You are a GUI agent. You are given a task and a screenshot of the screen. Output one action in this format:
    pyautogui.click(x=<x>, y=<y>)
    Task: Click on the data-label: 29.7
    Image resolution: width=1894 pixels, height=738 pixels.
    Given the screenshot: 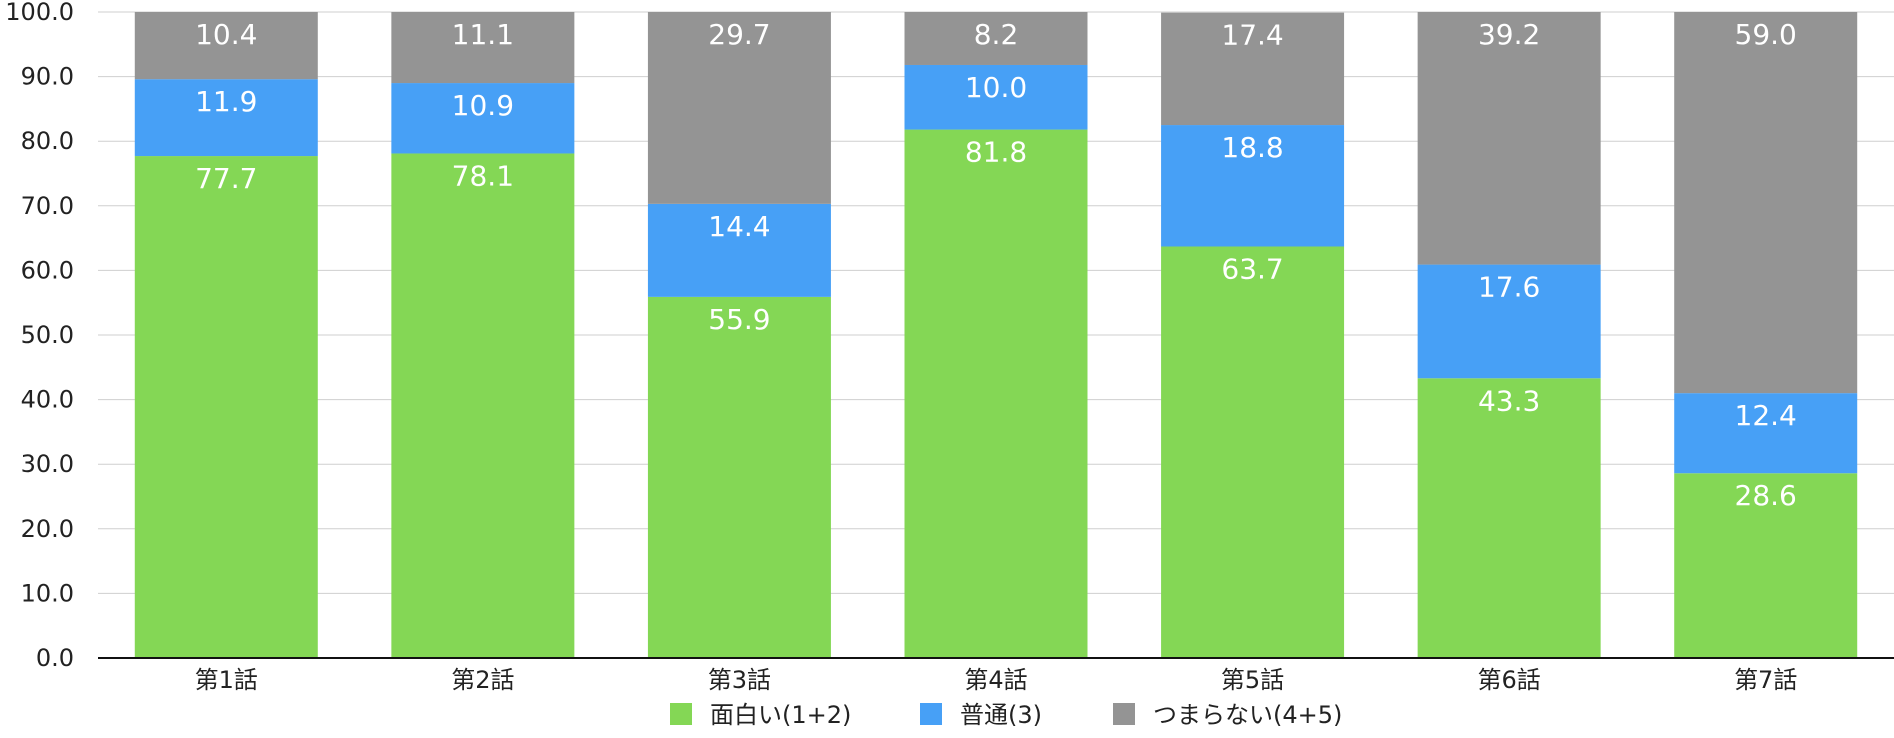 What is the action you would take?
    pyautogui.click(x=739, y=34)
    